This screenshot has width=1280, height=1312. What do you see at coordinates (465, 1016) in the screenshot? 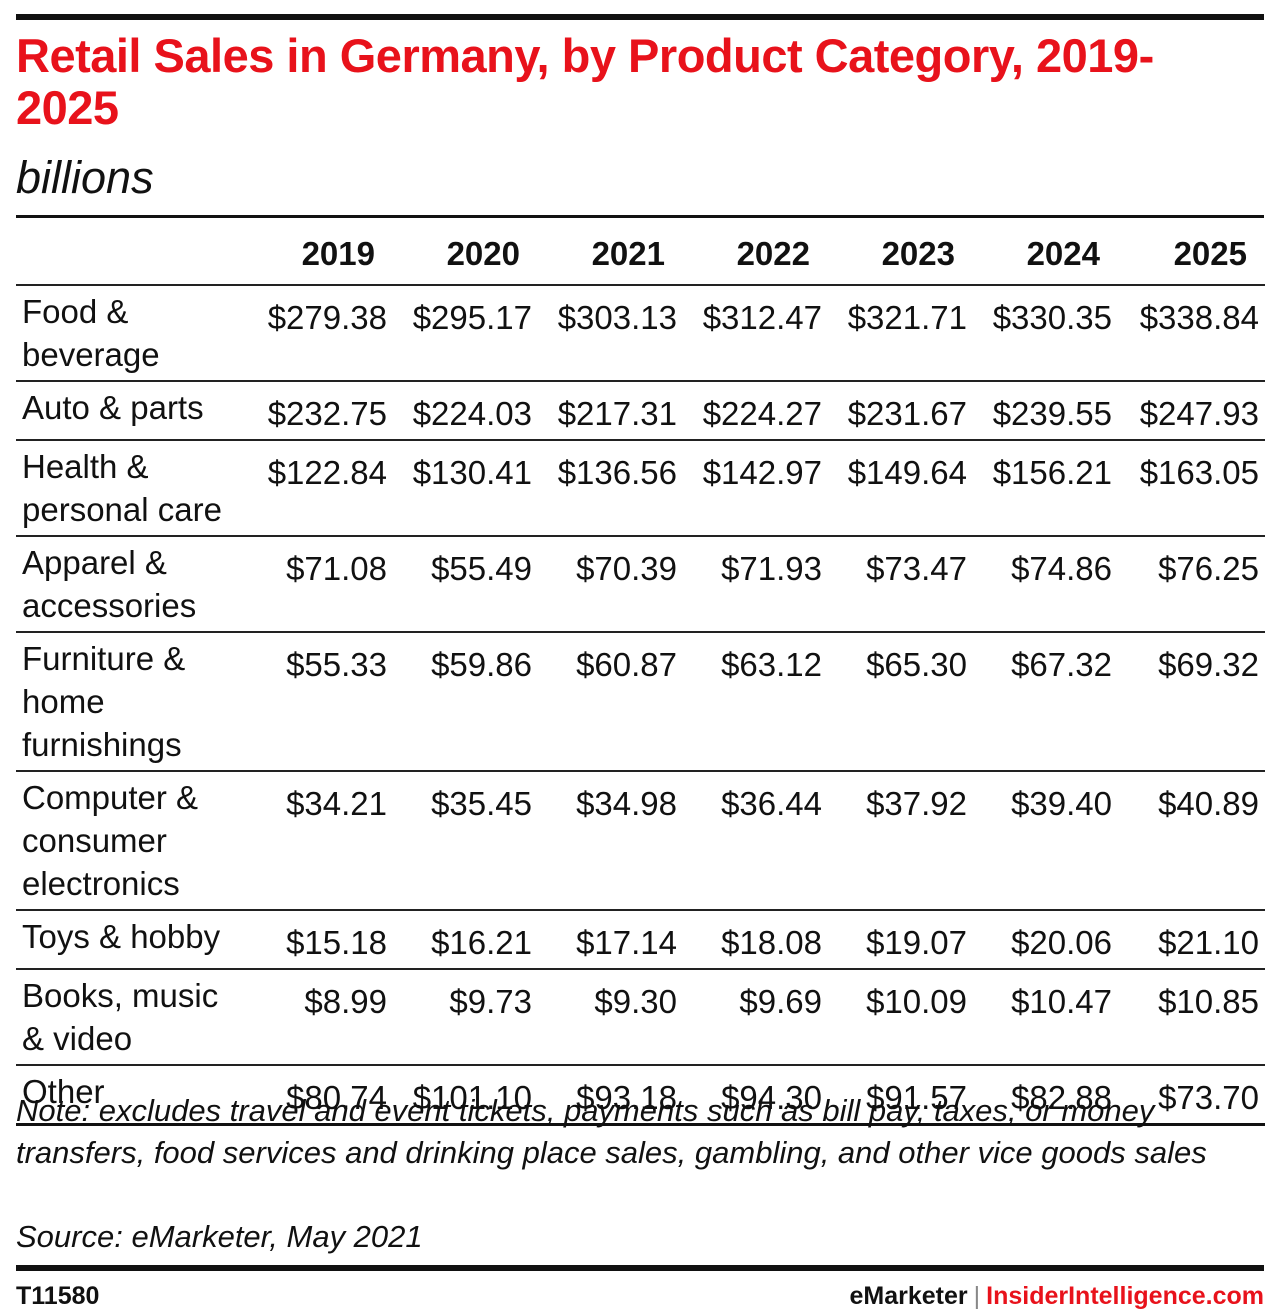
I see `table-cell: $9.73` at bounding box center [465, 1016].